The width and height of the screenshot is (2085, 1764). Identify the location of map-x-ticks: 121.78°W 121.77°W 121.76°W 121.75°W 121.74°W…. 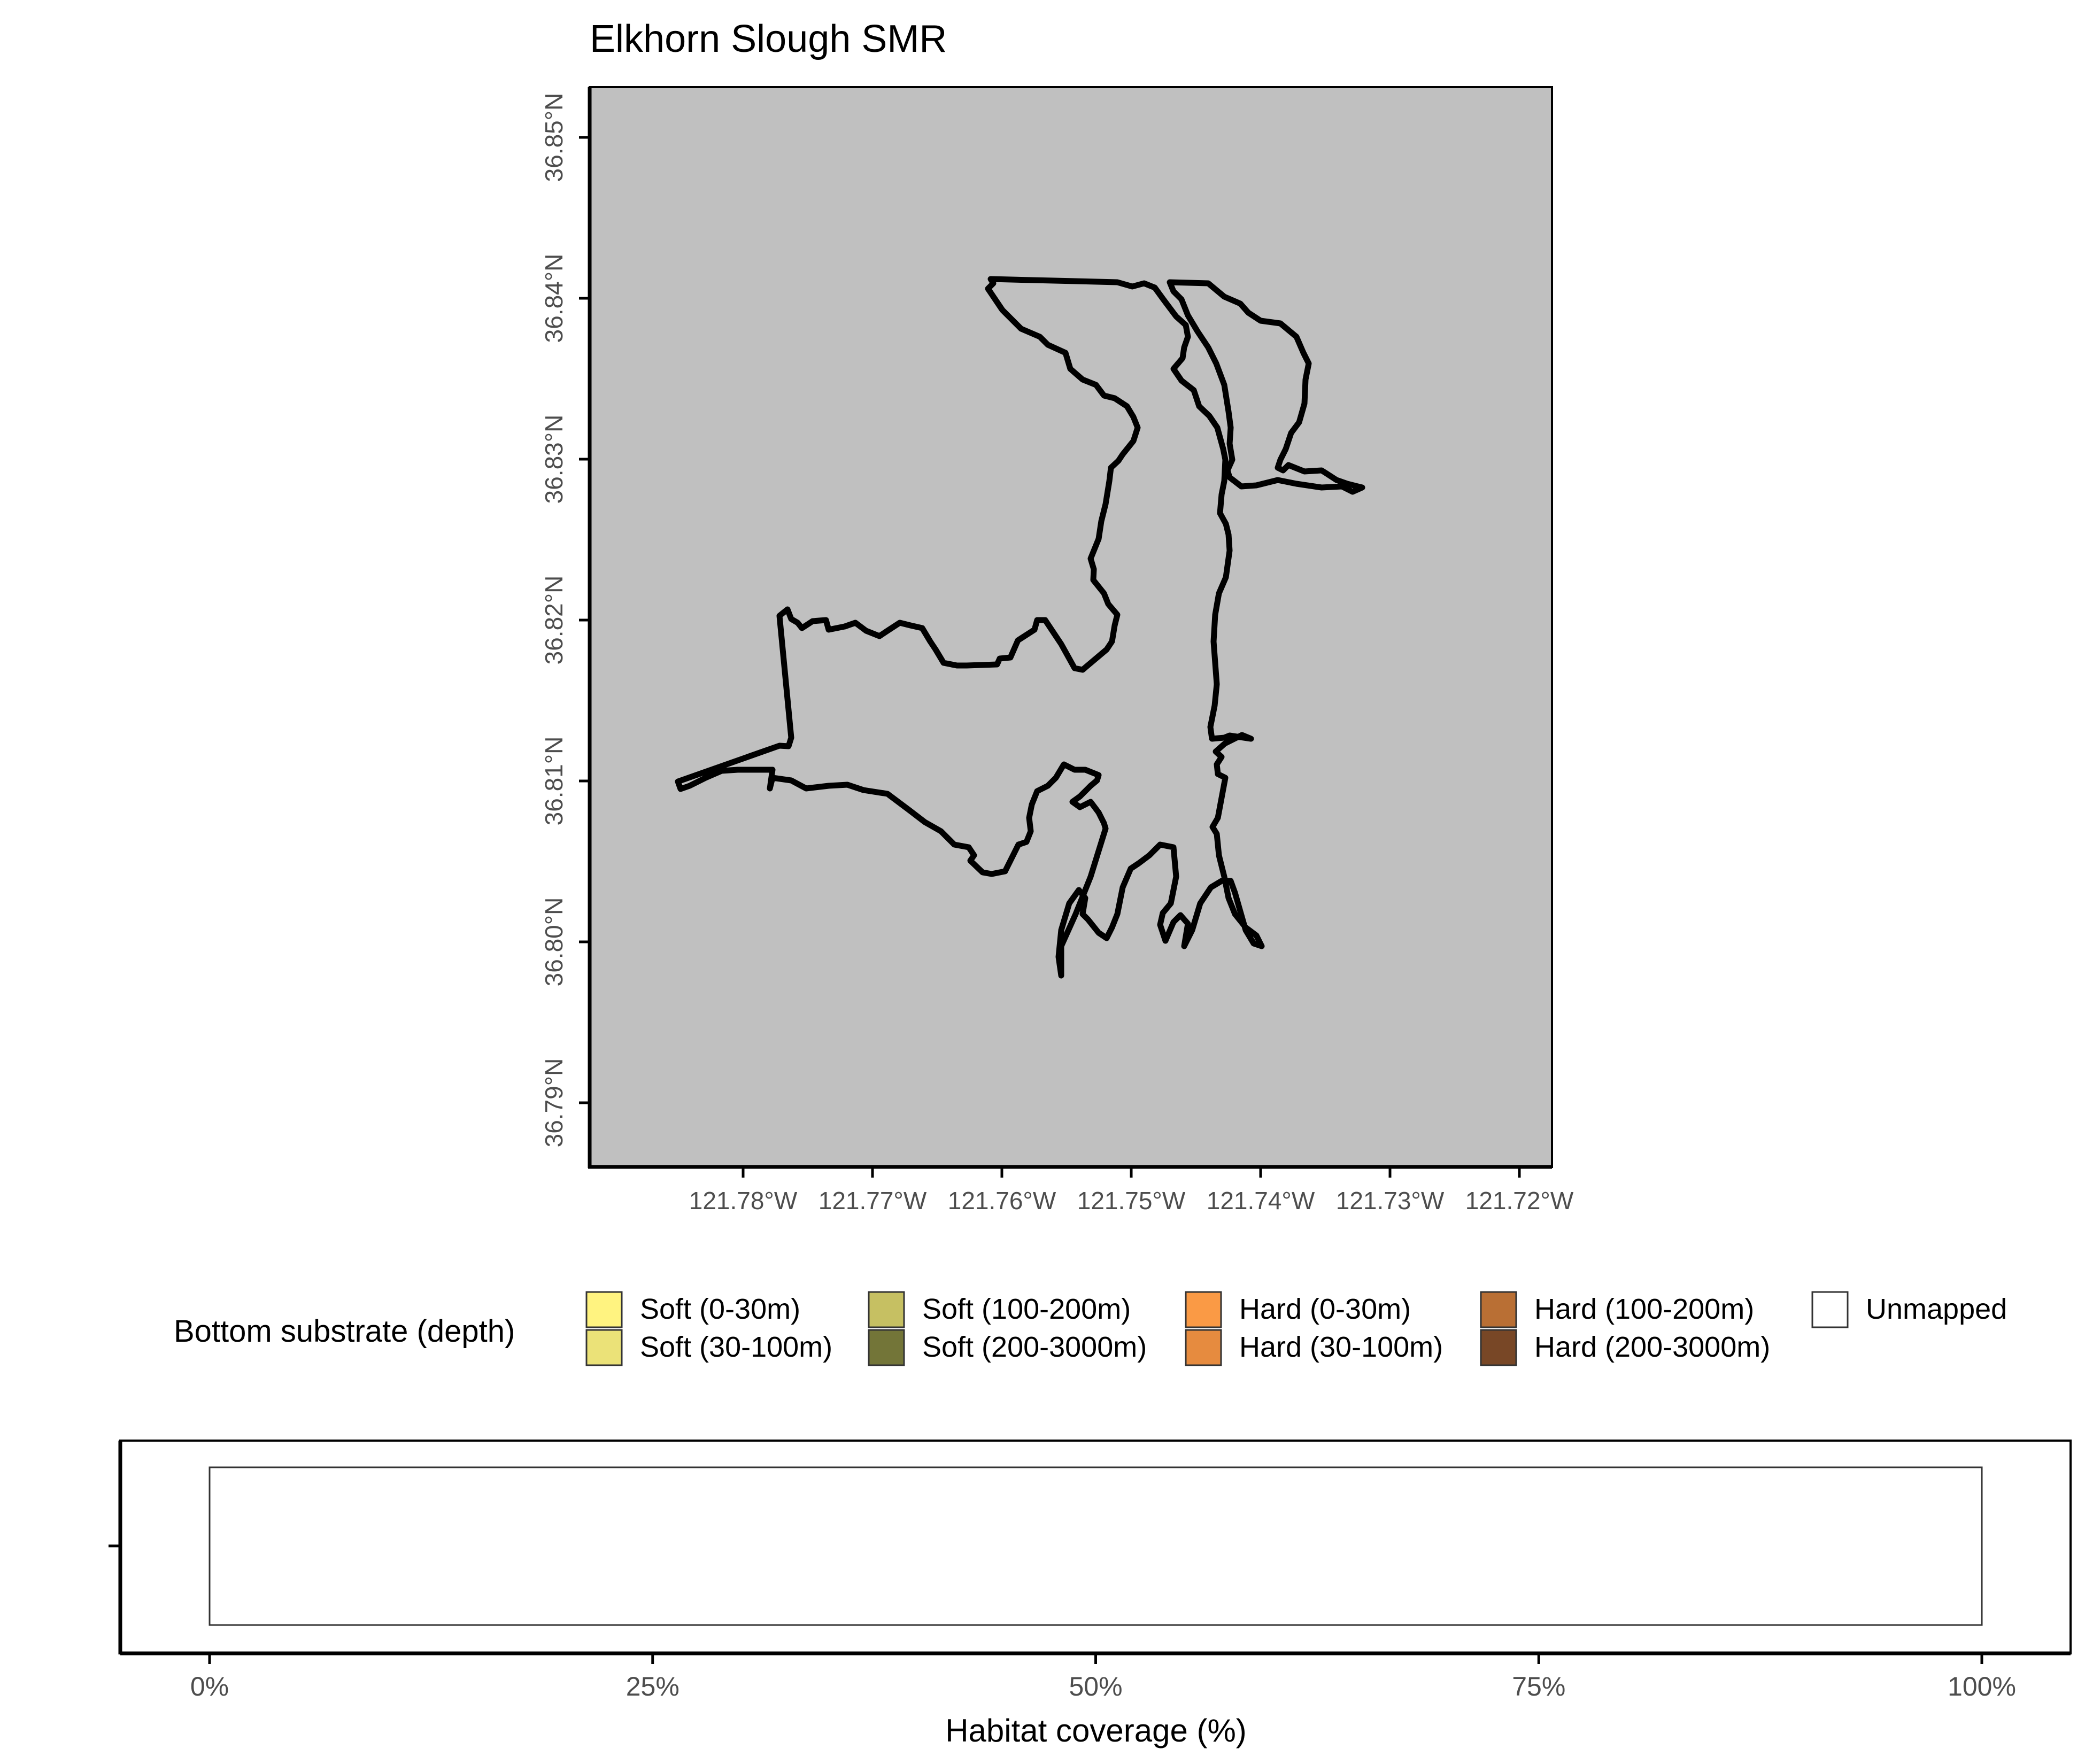
(1131, 1191).